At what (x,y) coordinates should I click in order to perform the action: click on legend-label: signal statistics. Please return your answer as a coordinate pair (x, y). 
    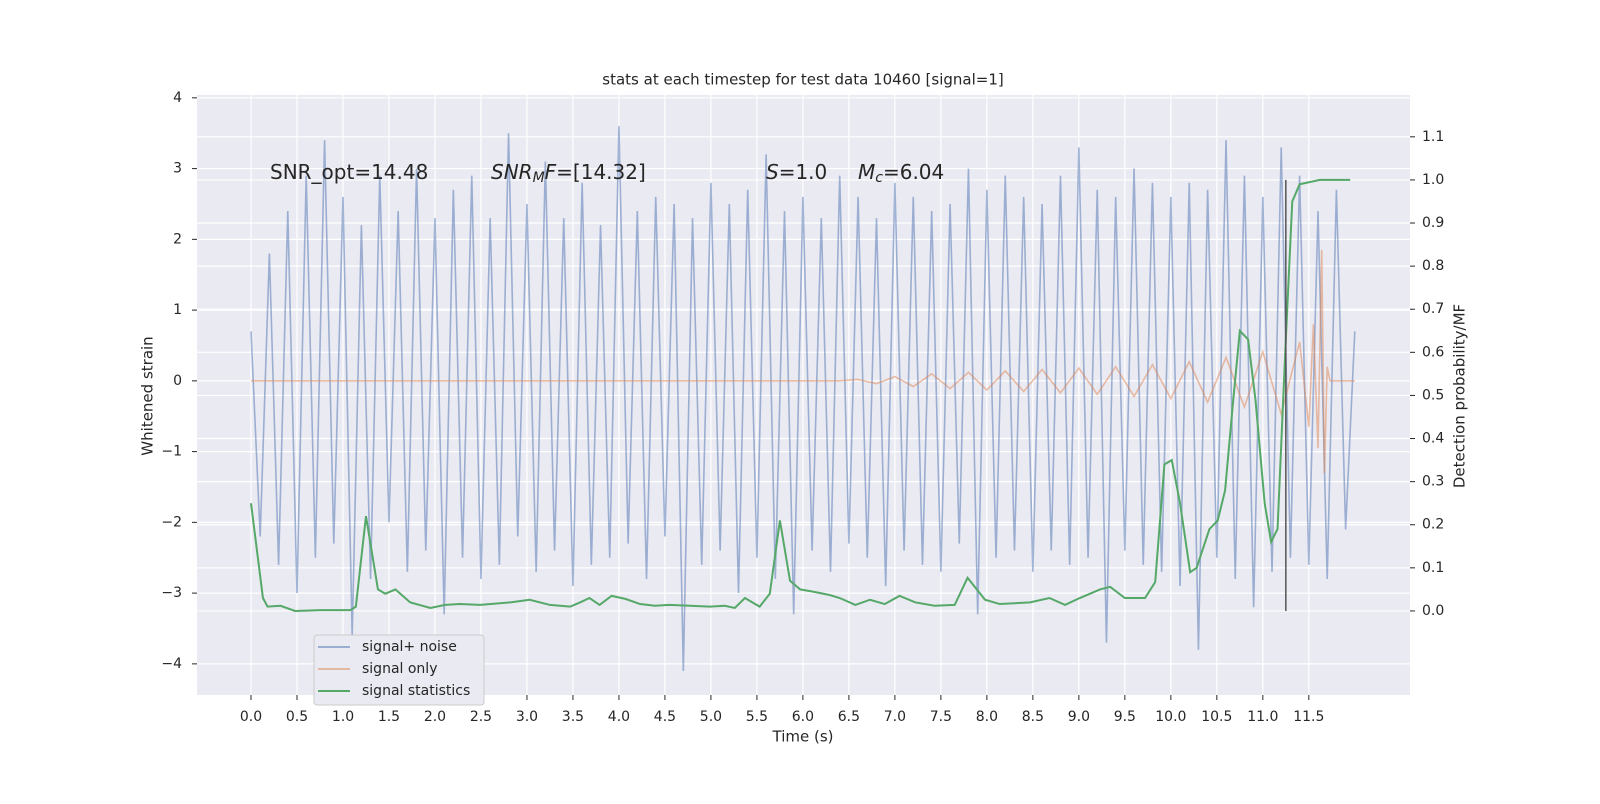
    Looking at the image, I should click on (416, 691).